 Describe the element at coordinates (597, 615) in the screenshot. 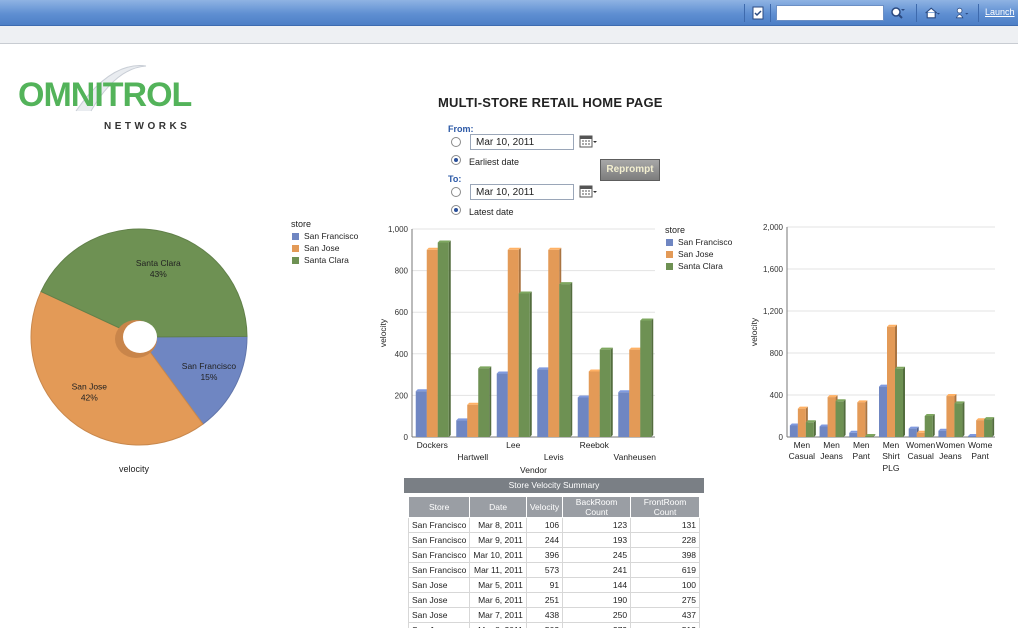

I see `table-cell: 250` at that location.